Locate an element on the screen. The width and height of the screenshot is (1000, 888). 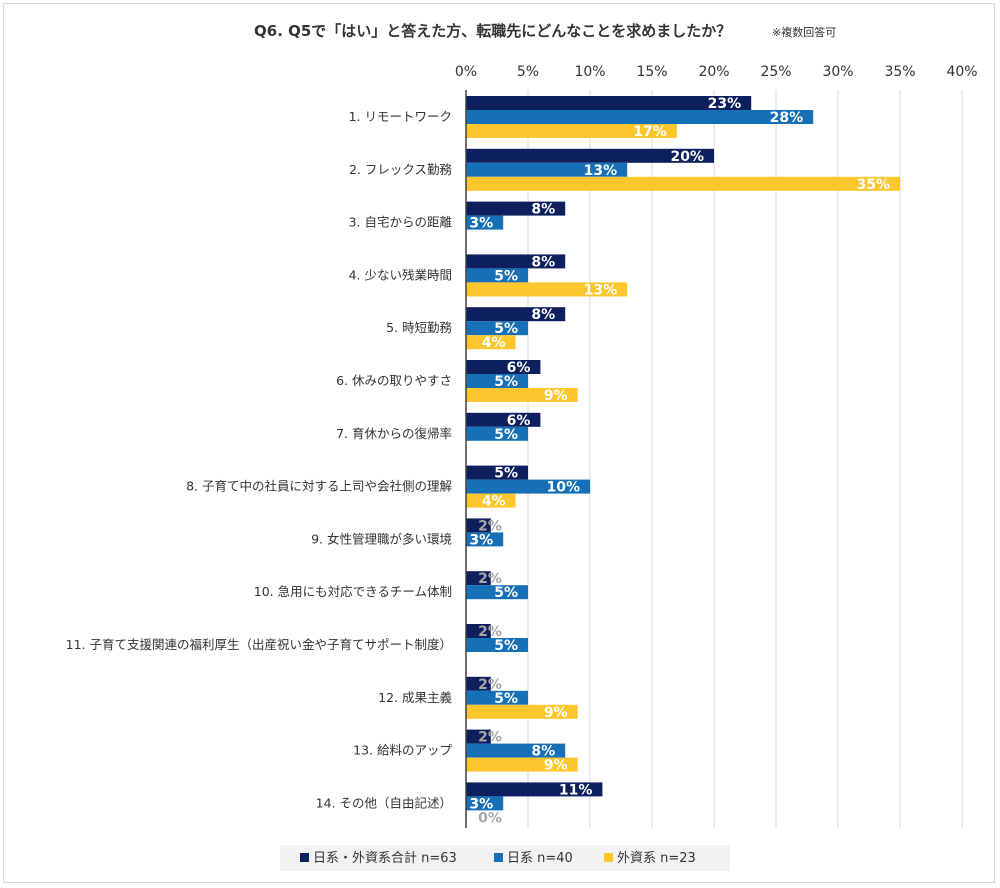
x-tick-label: 40% is located at coordinates (961, 72).